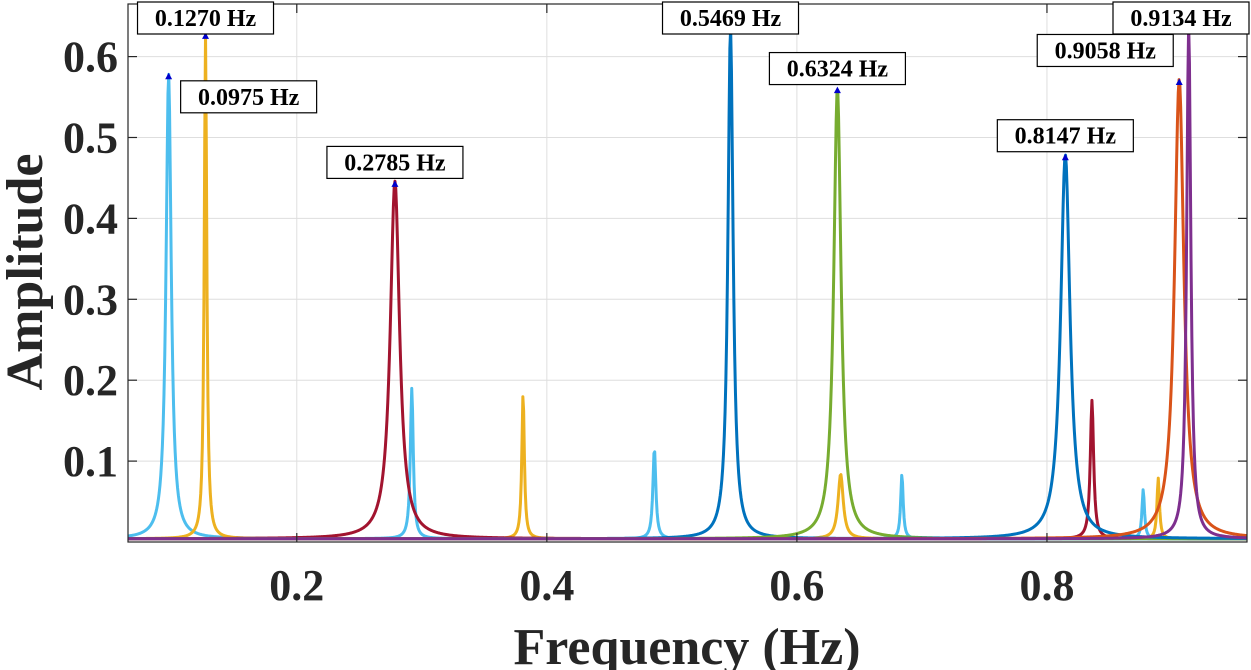 This screenshot has width=1251, height=670. Describe the element at coordinates (296, 585) in the screenshot. I see `x-tick-label: 0.2` at that location.